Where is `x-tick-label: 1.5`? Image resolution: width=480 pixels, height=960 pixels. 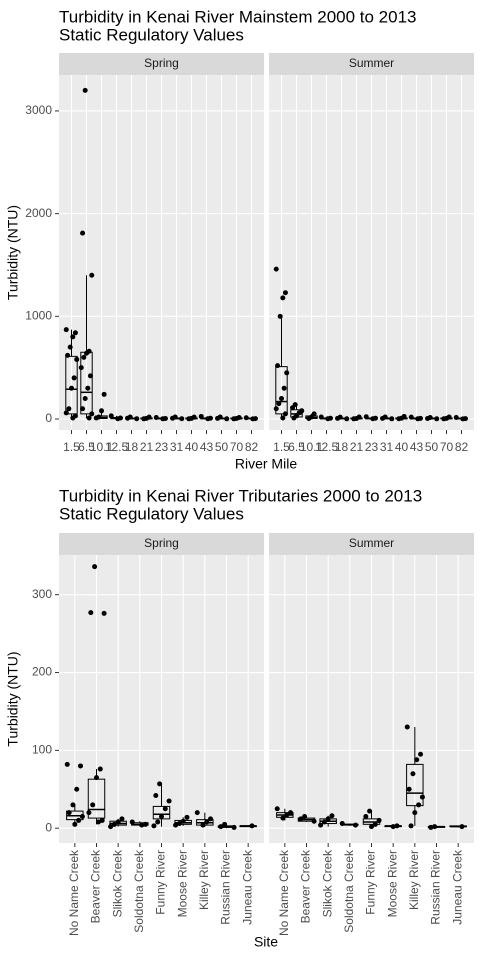
x-tick-label: 1.5 is located at coordinates (71, 447).